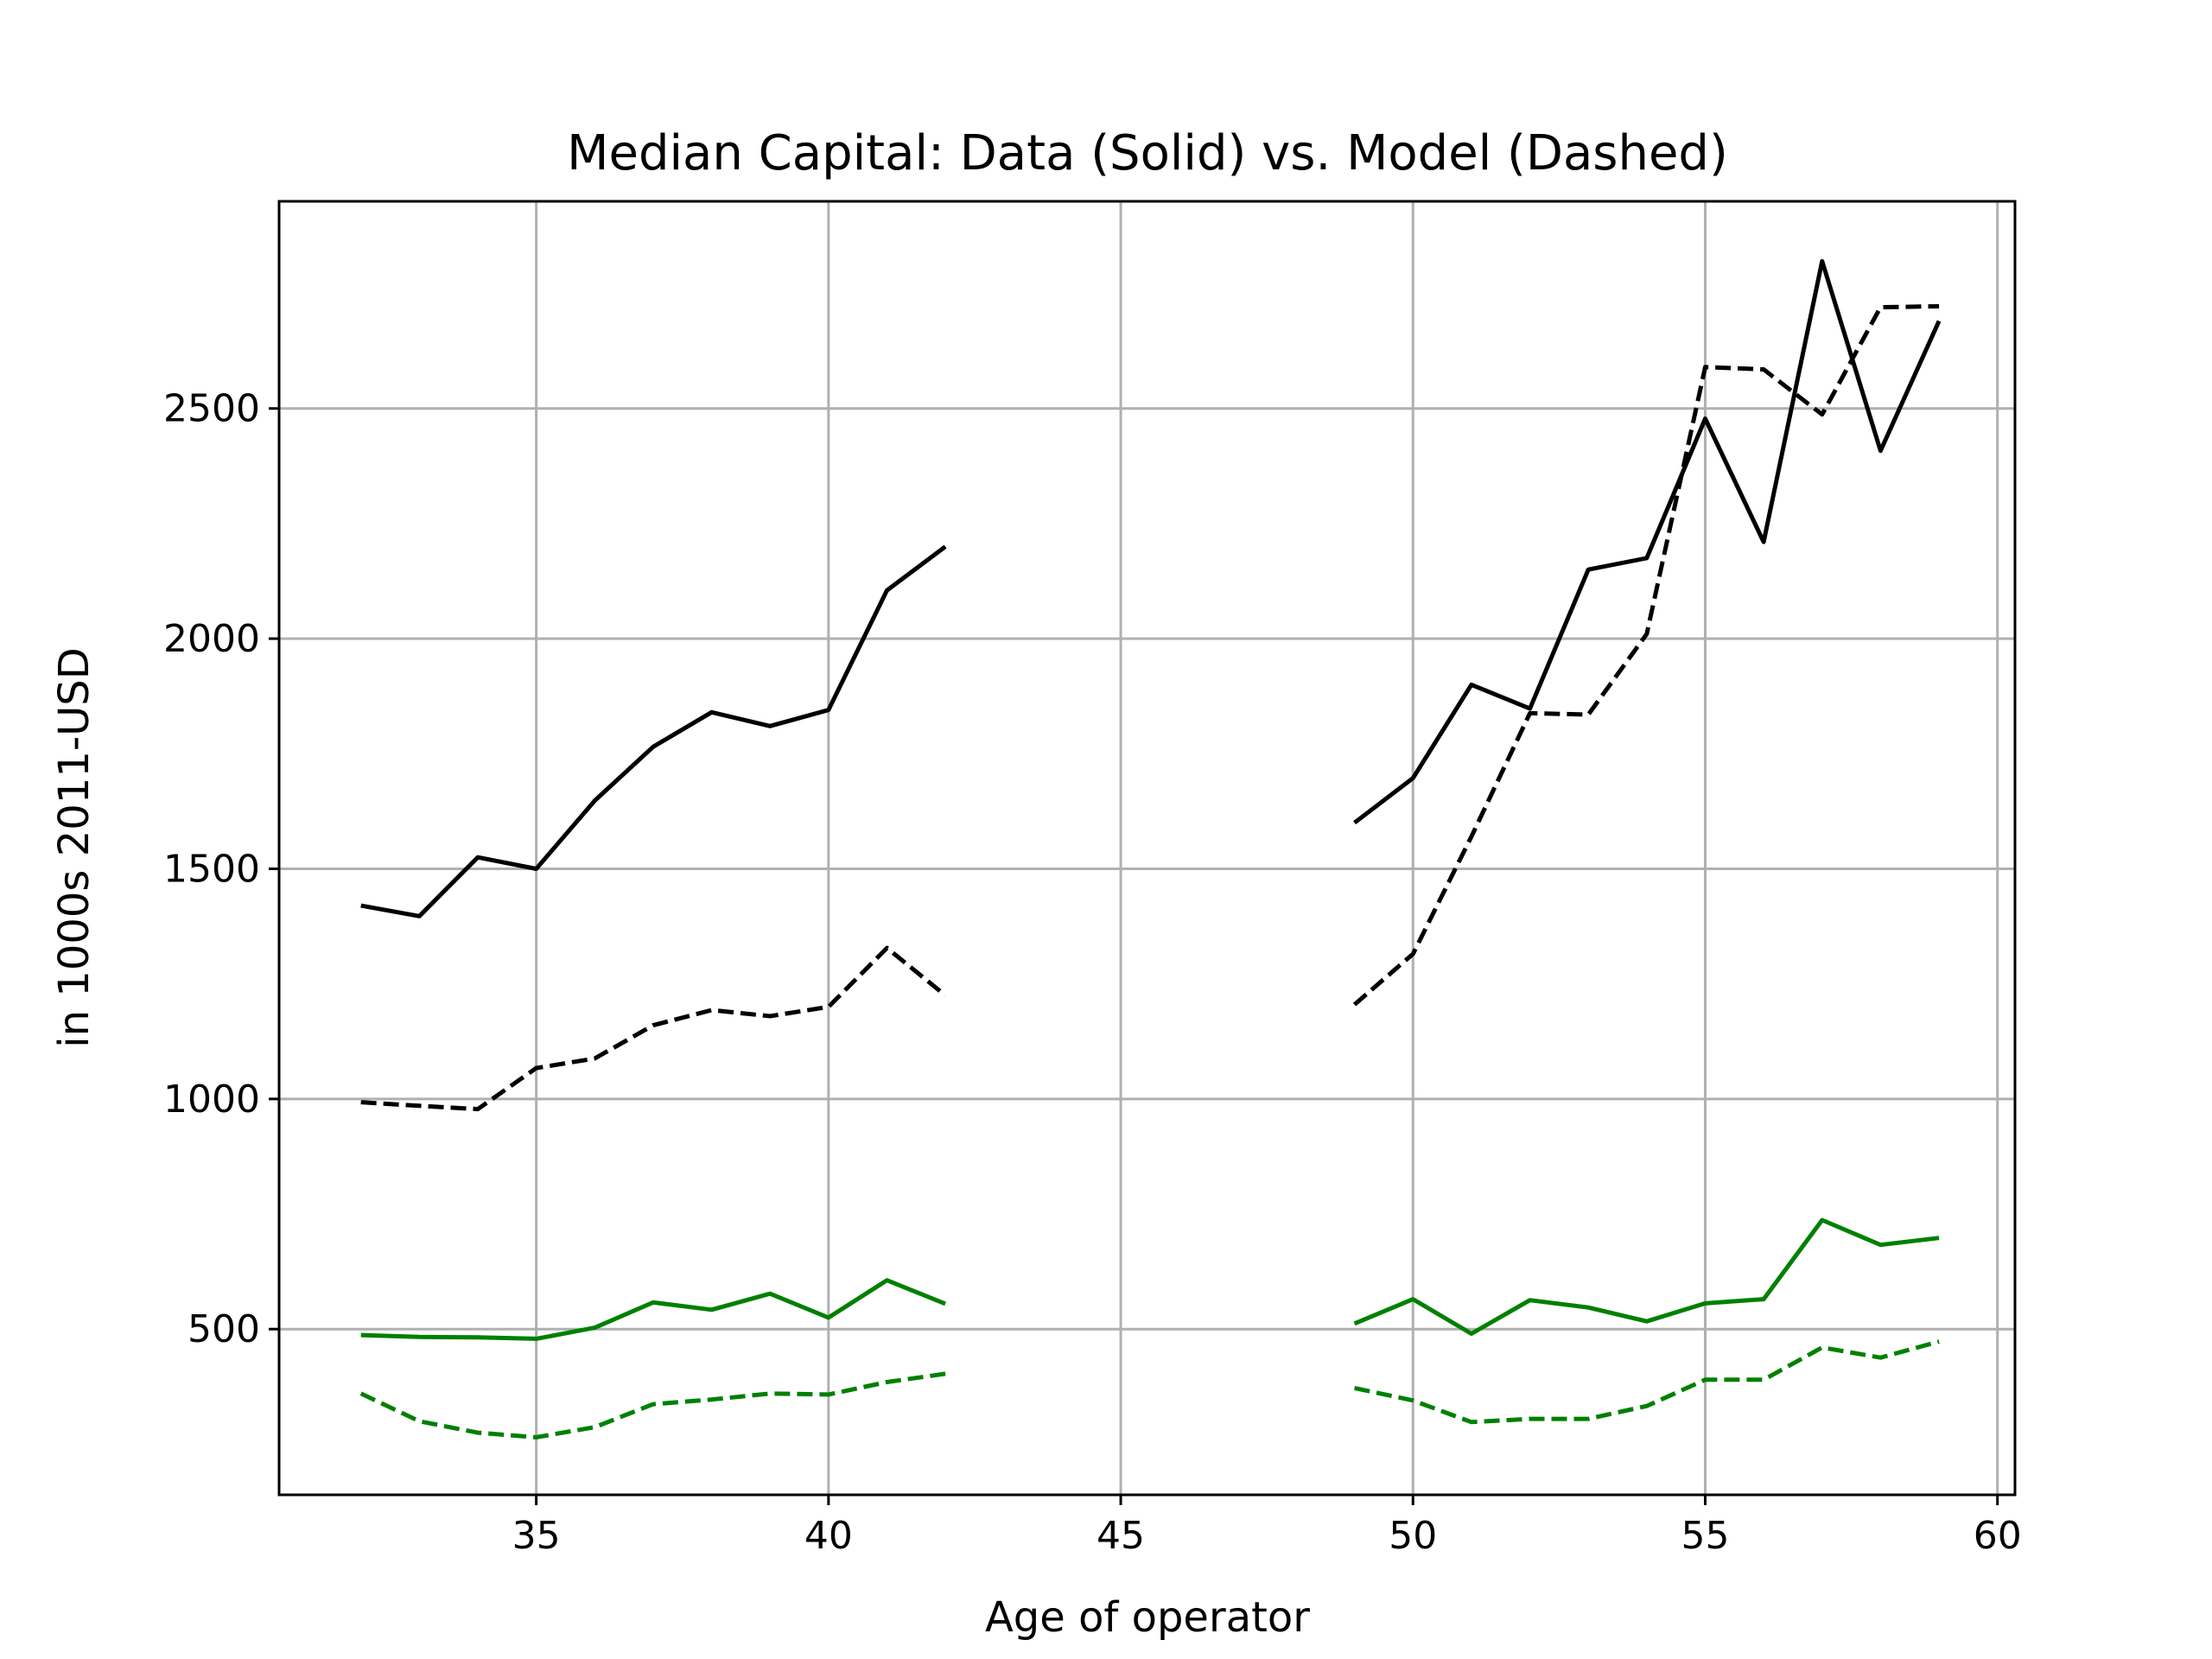  What do you see at coordinates (1120, 1536) in the screenshot?
I see `x-tick-label: 45` at bounding box center [1120, 1536].